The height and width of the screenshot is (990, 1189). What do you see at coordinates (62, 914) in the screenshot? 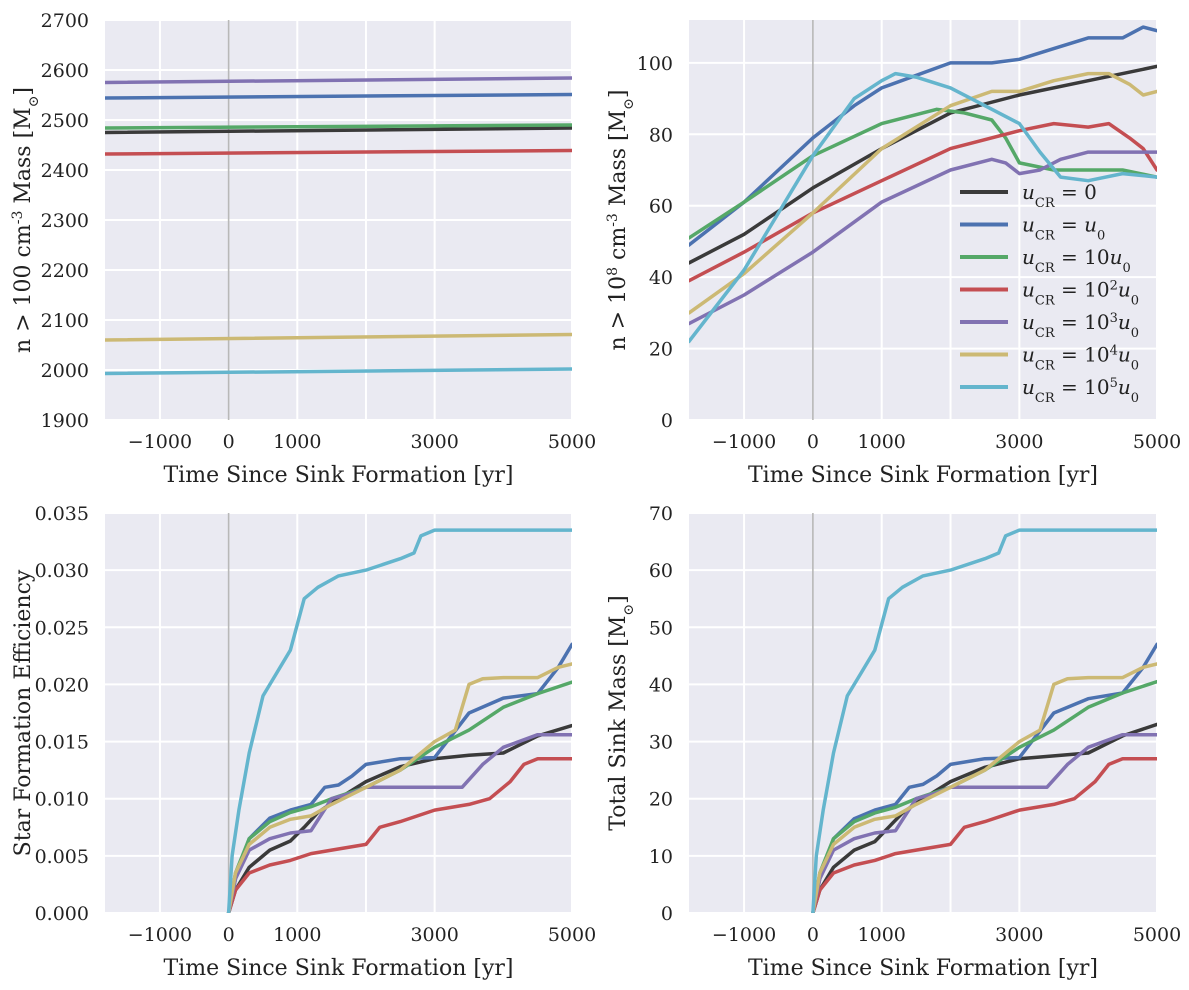
I see `y-tick-label: 0.000` at bounding box center [62, 914].